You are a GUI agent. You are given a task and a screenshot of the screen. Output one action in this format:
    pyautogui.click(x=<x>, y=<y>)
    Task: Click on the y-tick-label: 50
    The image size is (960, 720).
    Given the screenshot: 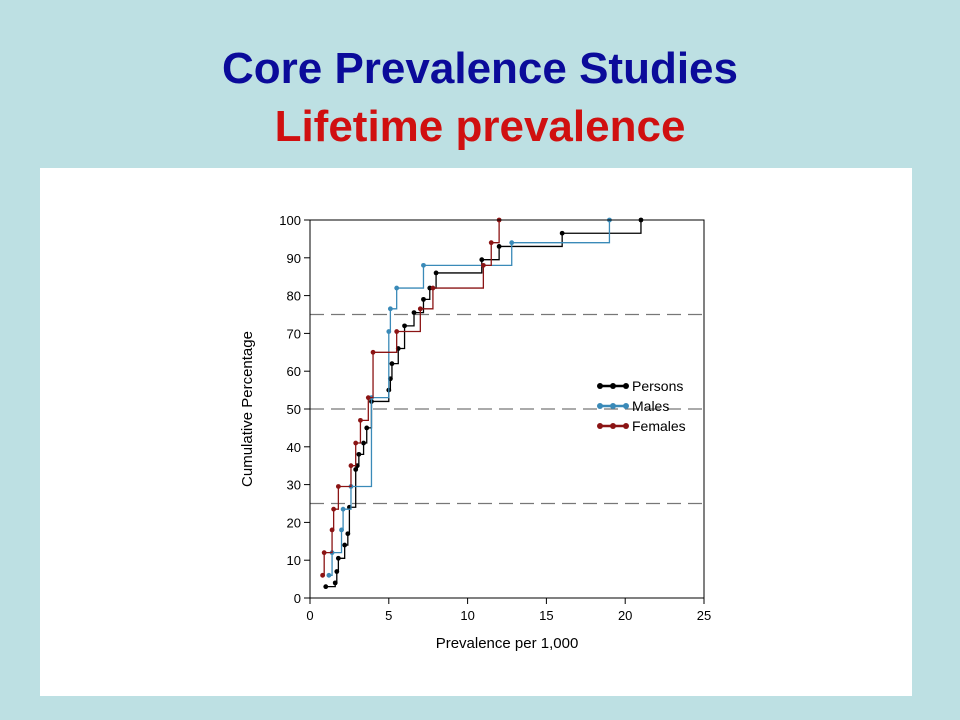 What is the action you would take?
    pyautogui.click(x=294, y=409)
    